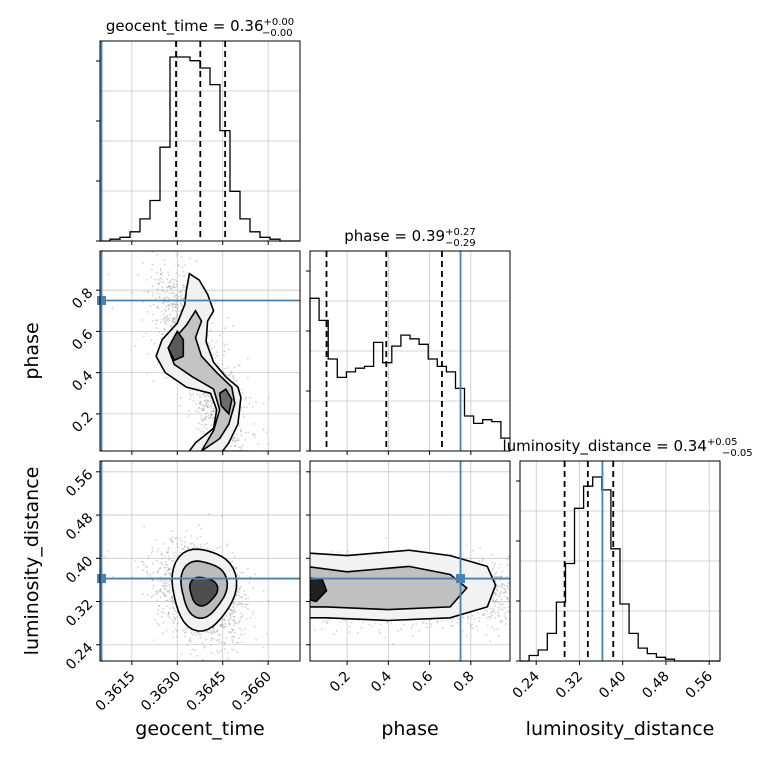 The width and height of the screenshot is (760, 760). What do you see at coordinates (79, 569) in the screenshot?
I see `tick-label-y: 0.40` at bounding box center [79, 569].